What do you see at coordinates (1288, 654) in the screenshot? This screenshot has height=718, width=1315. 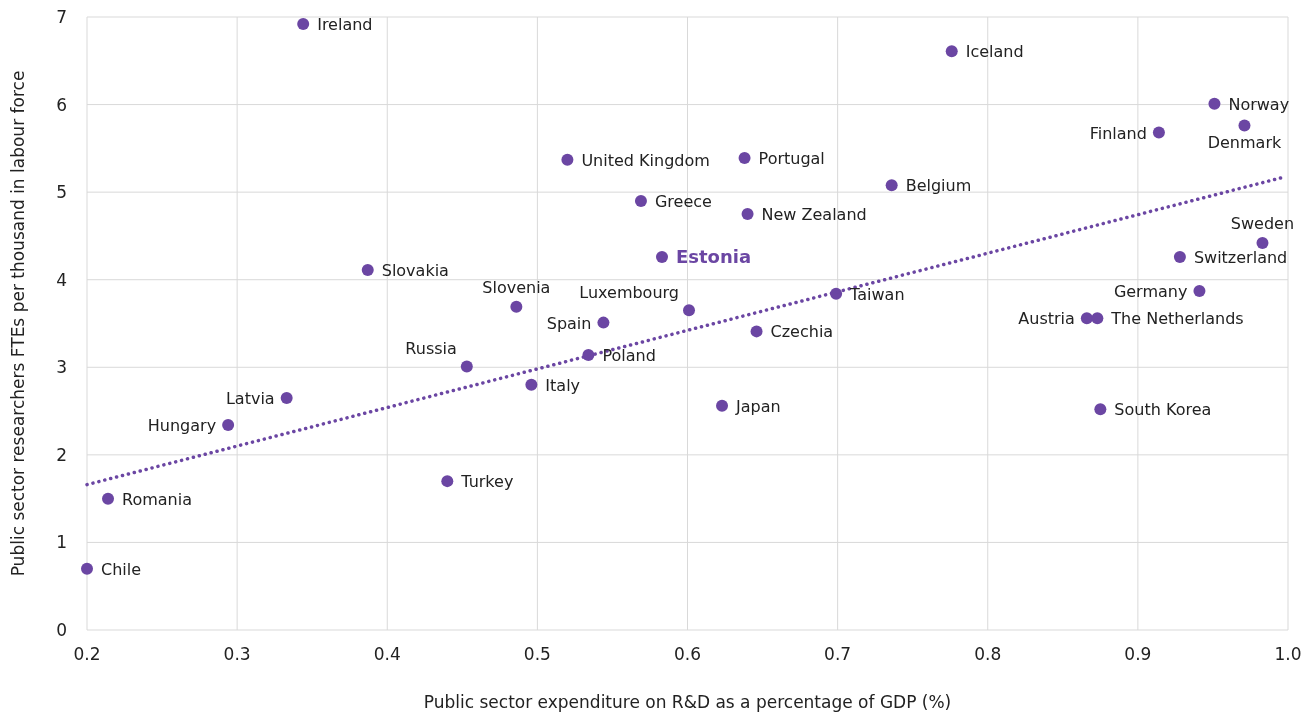 I see `x-tick-label: 1.0` at bounding box center [1288, 654].